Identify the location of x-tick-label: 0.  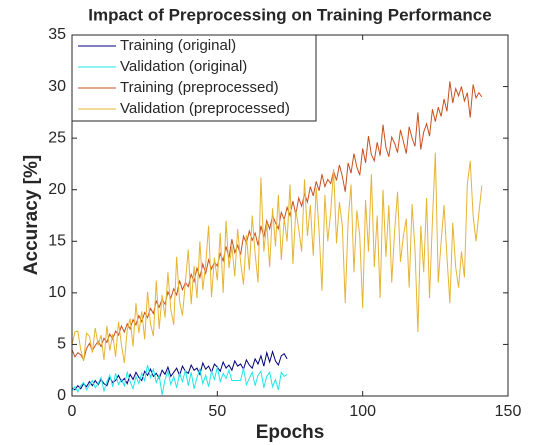
(72, 411).